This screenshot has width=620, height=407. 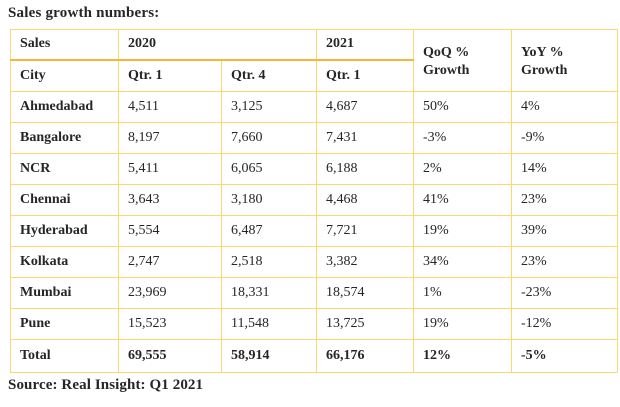 I want to click on header-2020-qtr1: Qtr. 1, so click(x=170, y=75).